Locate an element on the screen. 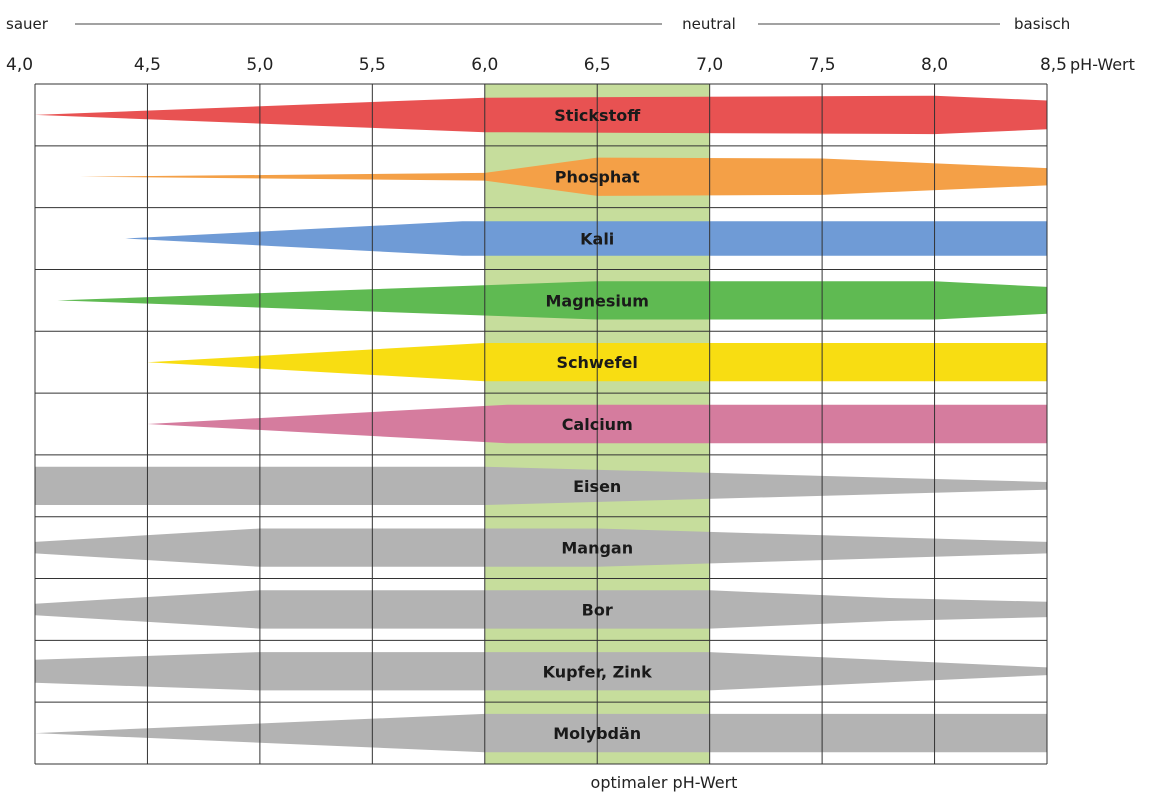  x-tick-label: 5,0 is located at coordinates (259, 65).